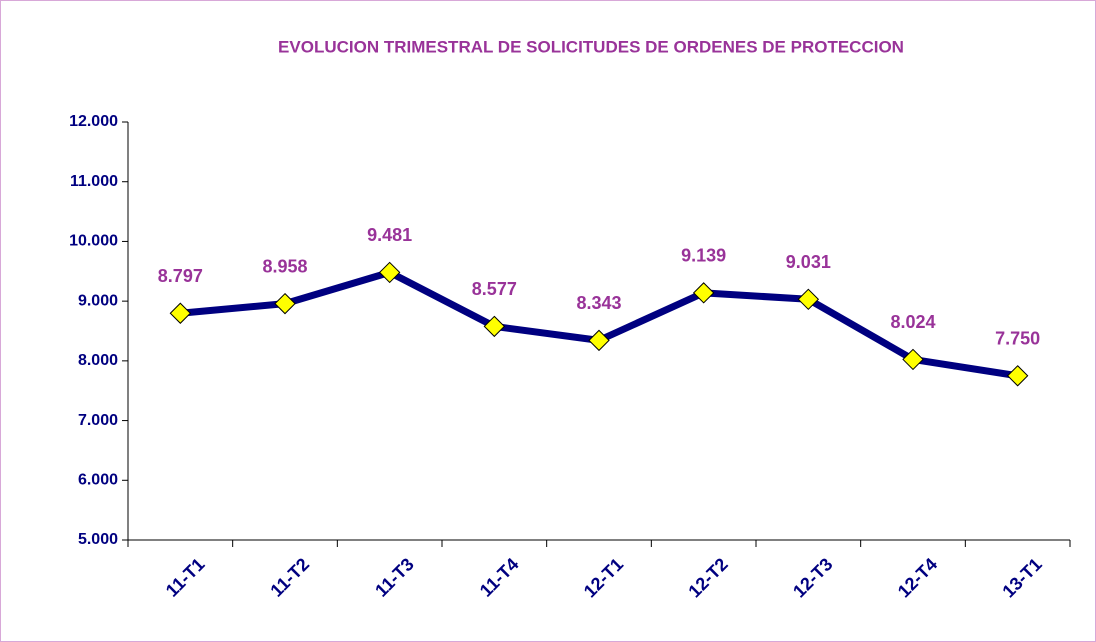  Describe the element at coordinates (98, 420) in the screenshot. I see `y-tick-label: 7.000` at that location.